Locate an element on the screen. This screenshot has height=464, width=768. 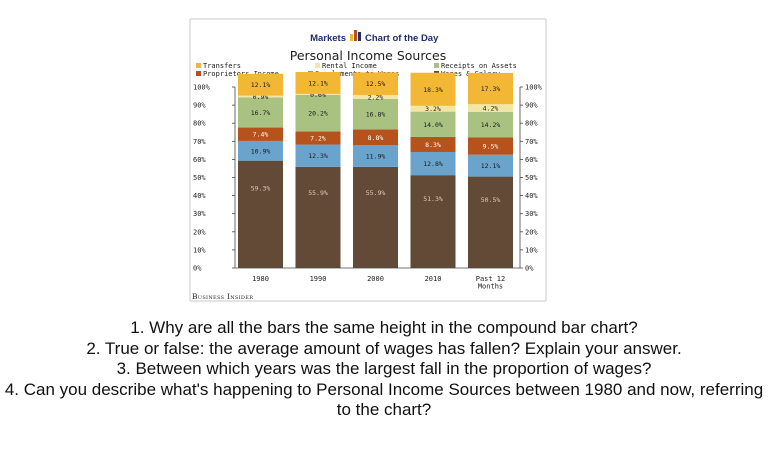
brand-markets: Markets is located at coordinates (328, 38).